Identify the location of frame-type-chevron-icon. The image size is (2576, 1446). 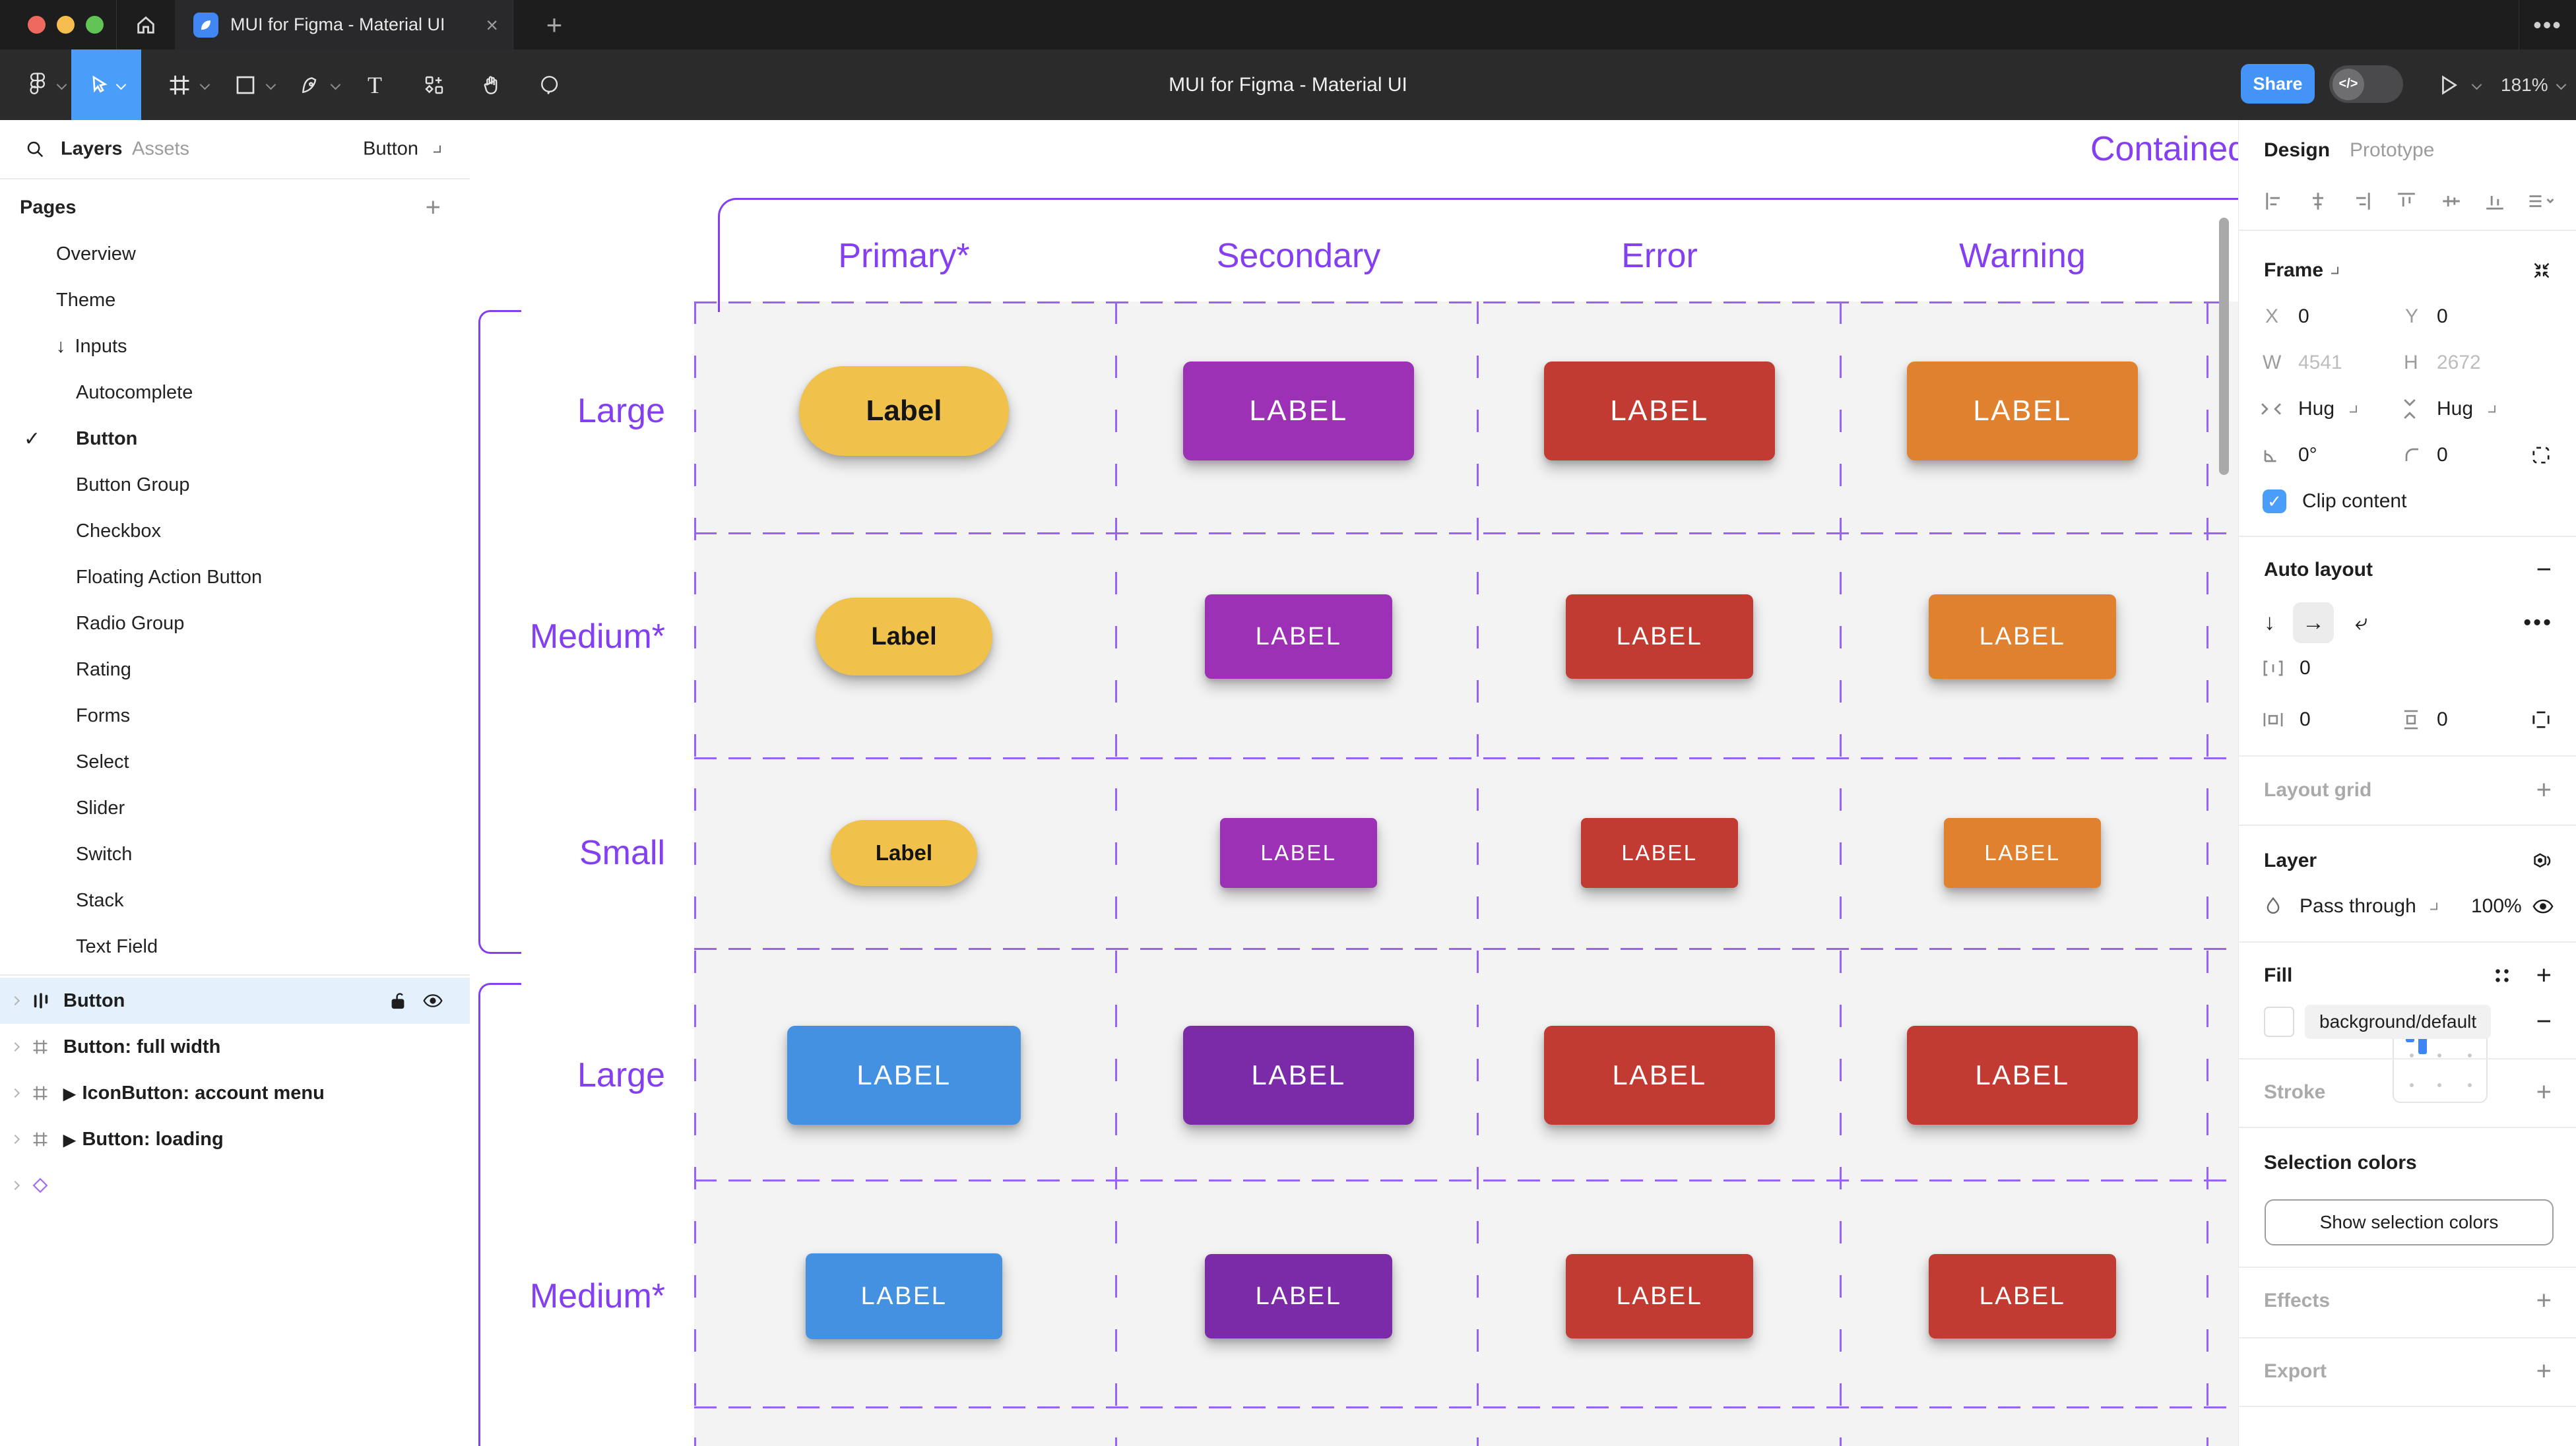
(2334, 270).